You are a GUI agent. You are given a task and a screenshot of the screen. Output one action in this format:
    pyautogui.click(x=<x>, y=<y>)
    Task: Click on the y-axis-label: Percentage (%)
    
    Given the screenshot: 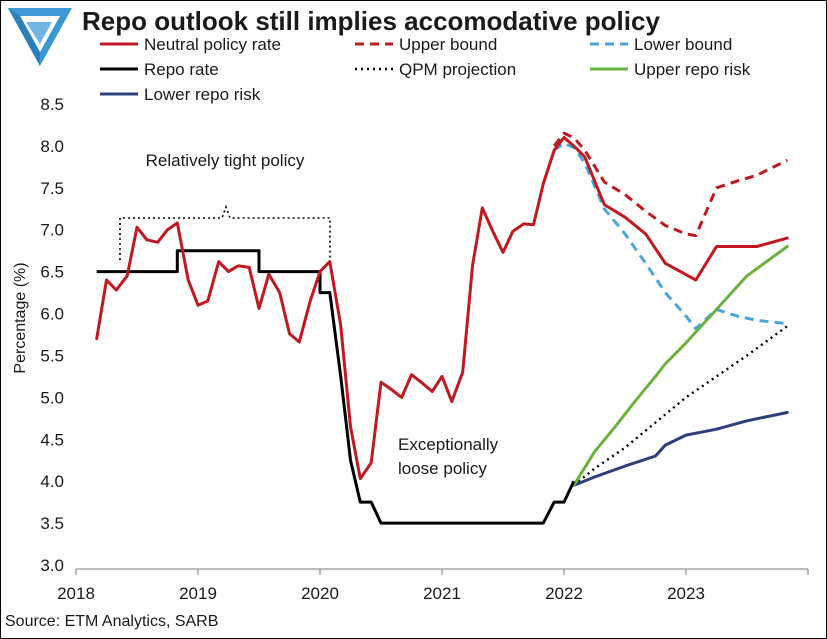 What is the action you would take?
    pyautogui.click(x=20, y=317)
    